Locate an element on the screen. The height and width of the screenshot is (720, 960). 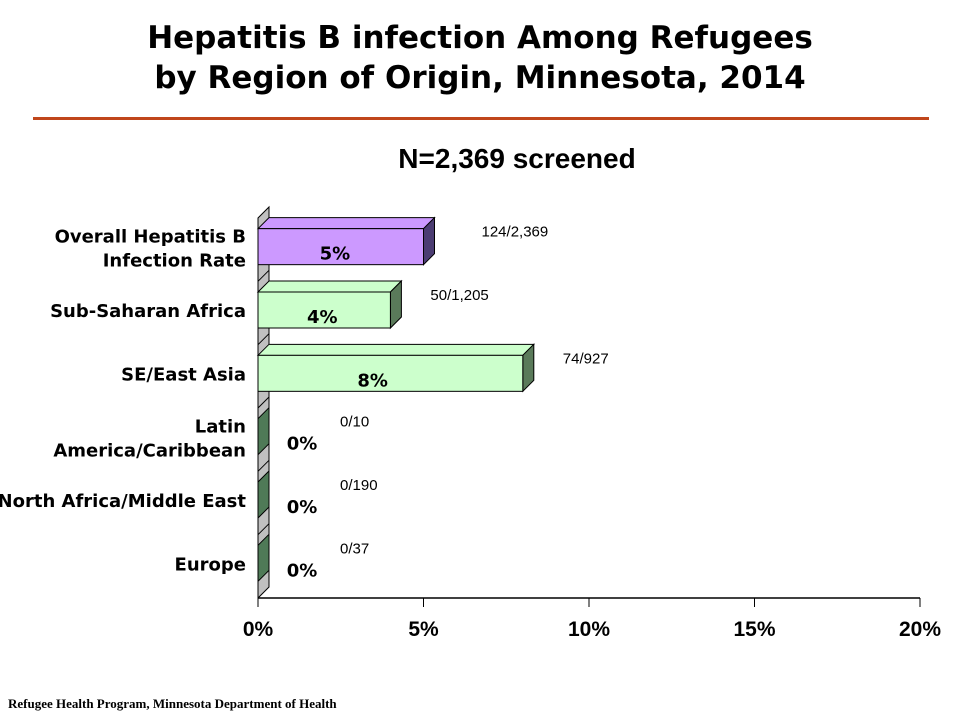
category-label: Europe is located at coordinates (210, 564).